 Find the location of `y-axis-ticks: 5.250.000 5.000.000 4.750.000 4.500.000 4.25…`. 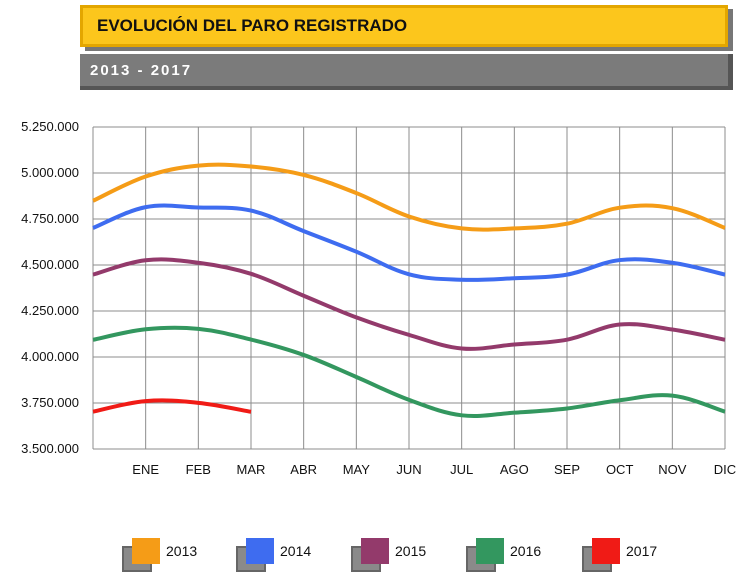

y-axis-ticks: 5.250.000 5.000.000 4.750.000 4.500.000 4.25… is located at coordinates (50, 287).